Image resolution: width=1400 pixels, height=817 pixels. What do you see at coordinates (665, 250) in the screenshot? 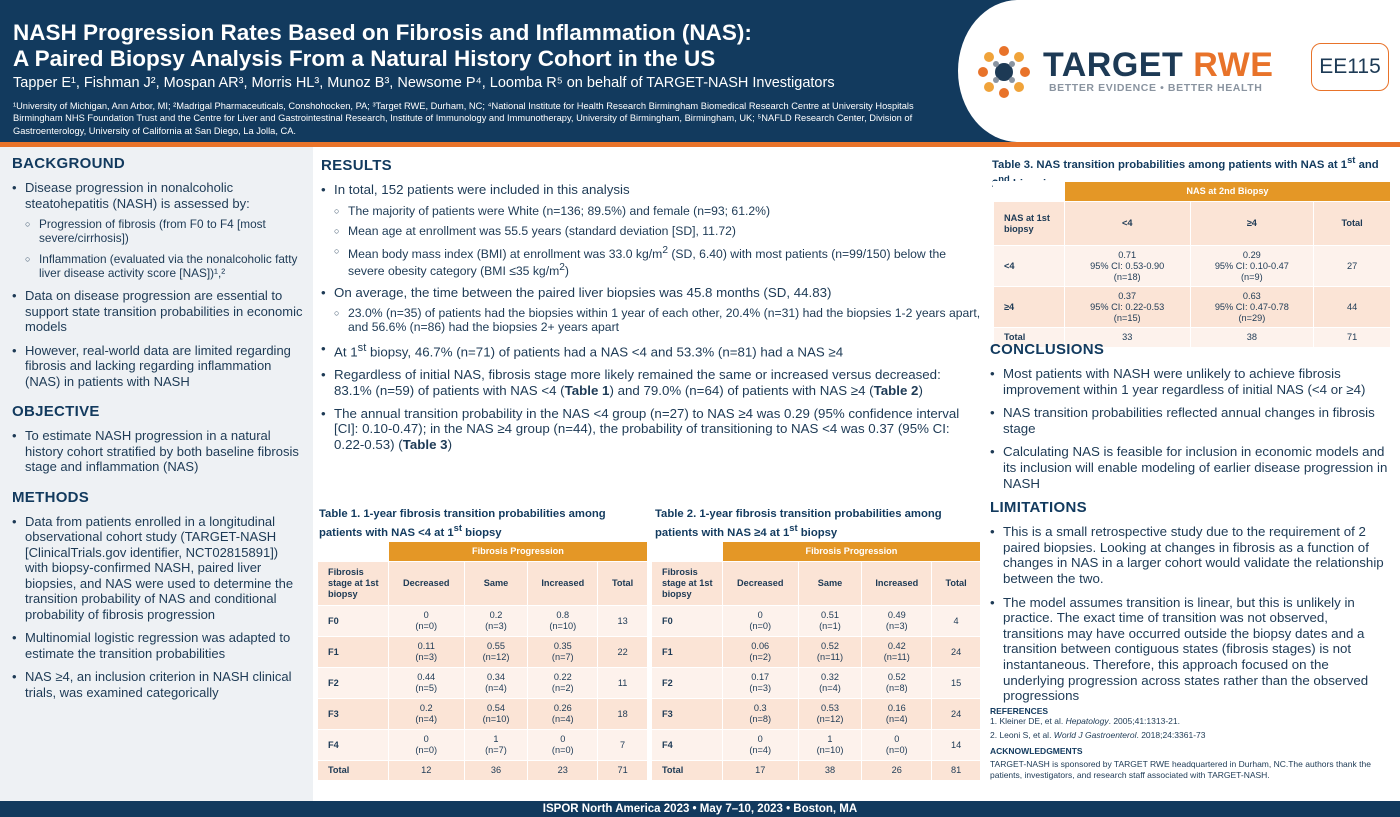
I see `superscript: 2` at bounding box center [665, 250].